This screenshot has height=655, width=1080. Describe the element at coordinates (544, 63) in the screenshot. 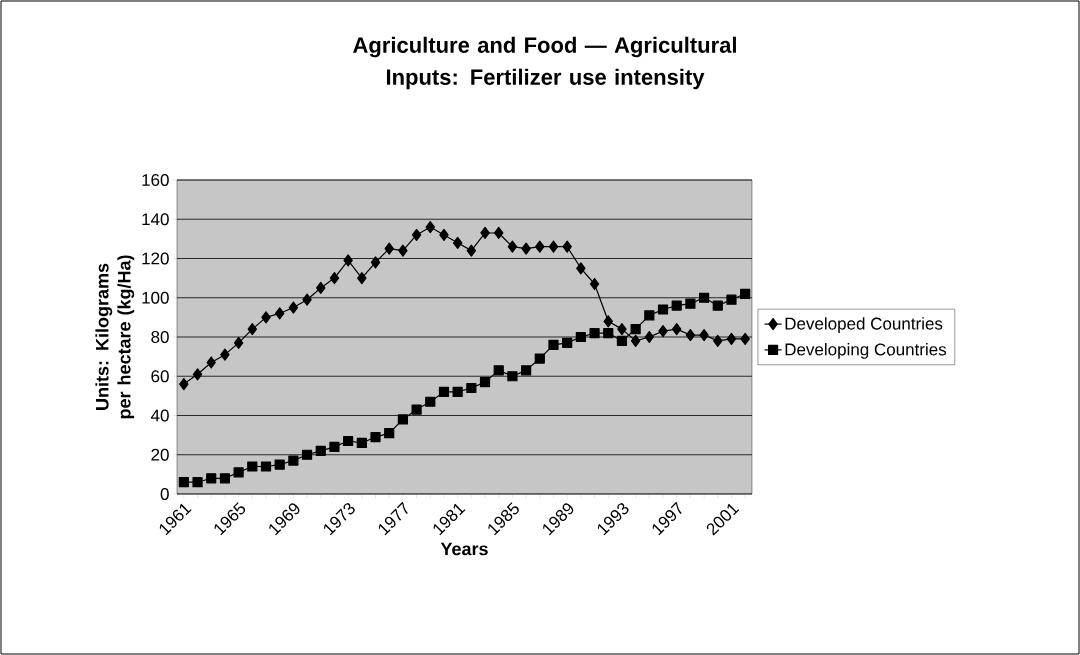

I see `chart-title: Agriculture and Food — Agricultural Inputs: Fertilizer use intensity` at that location.